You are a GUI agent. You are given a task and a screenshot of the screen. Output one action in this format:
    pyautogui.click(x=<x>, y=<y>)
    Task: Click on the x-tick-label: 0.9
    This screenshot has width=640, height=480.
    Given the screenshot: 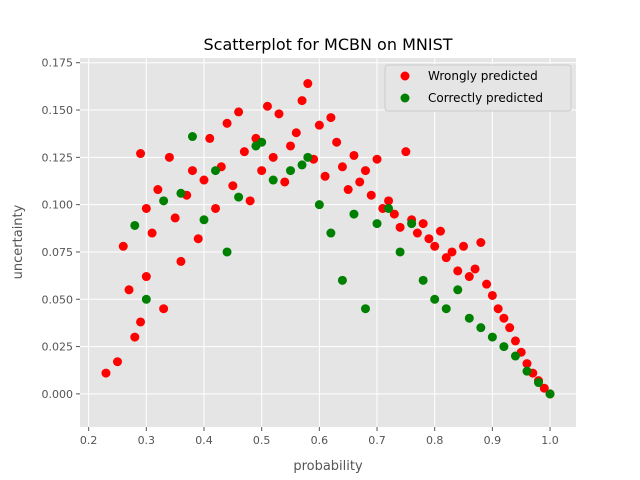 What is the action you would take?
    pyautogui.click(x=493, y=440)
    